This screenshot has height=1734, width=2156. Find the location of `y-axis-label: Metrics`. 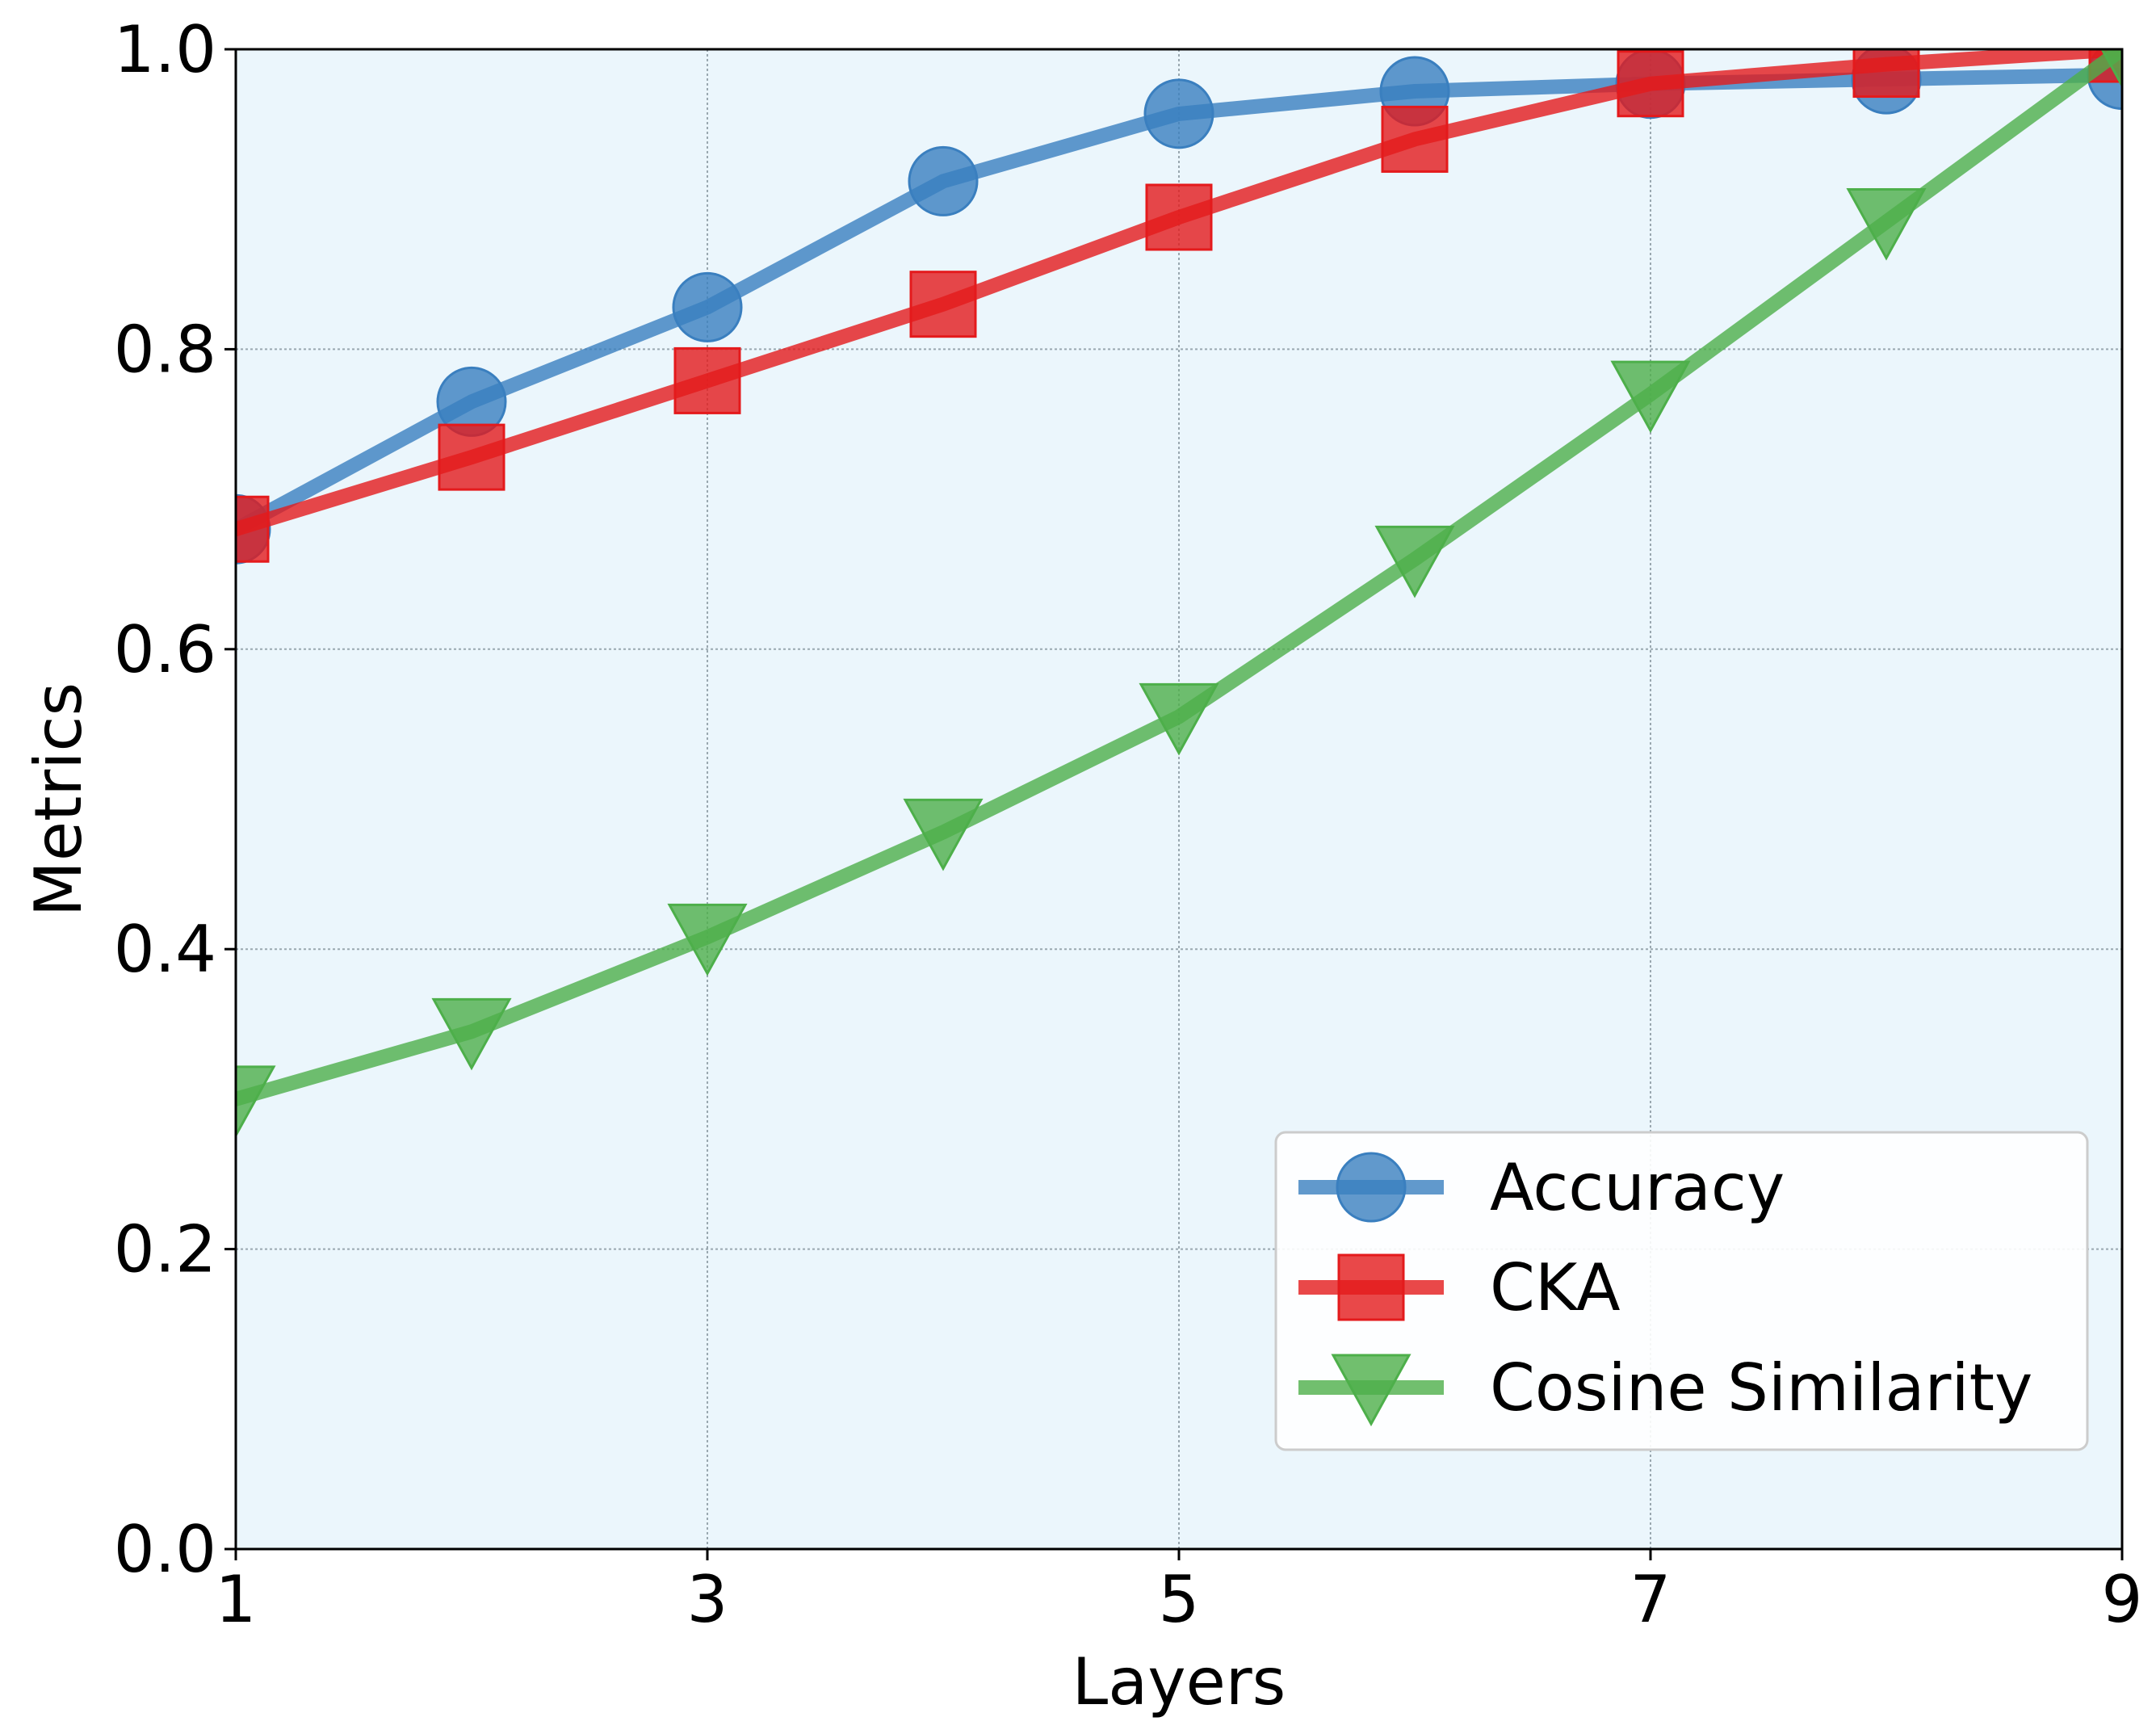

y-axis-label: Metrics is located at coordinates (58, 799).